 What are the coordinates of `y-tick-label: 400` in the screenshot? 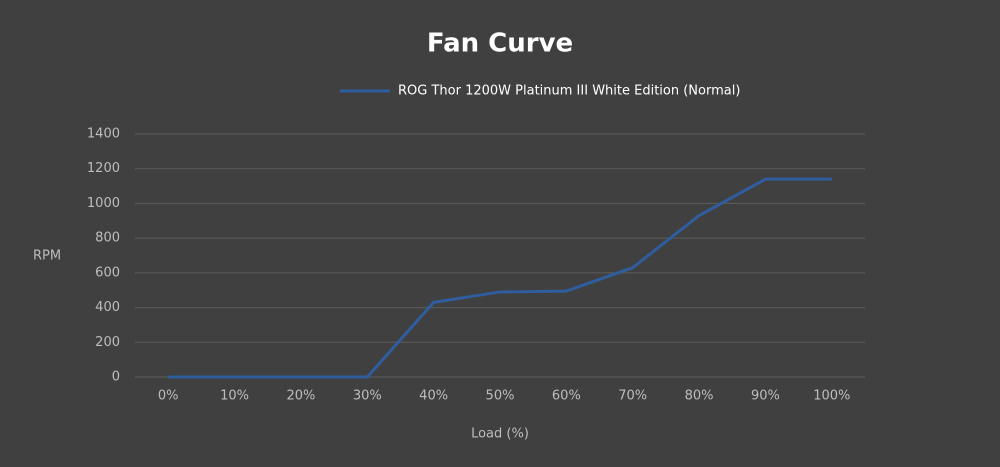 It's located at (107, 307).